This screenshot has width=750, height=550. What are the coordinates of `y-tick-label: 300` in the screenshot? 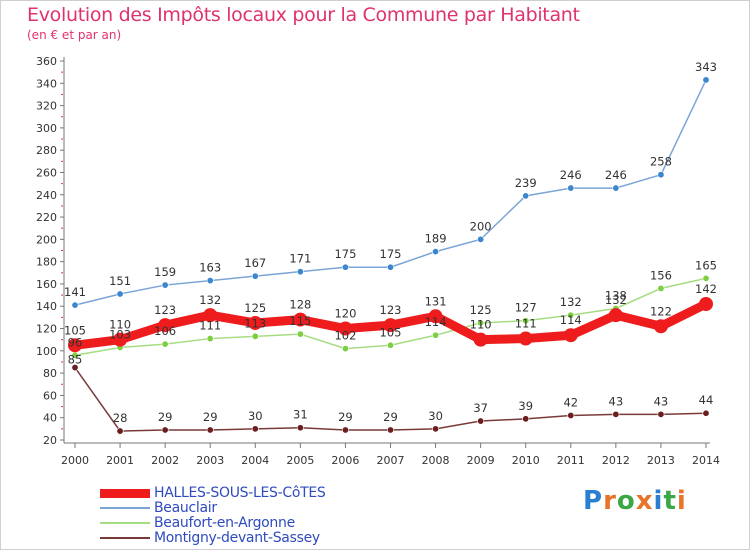 It's located at (46, 128).